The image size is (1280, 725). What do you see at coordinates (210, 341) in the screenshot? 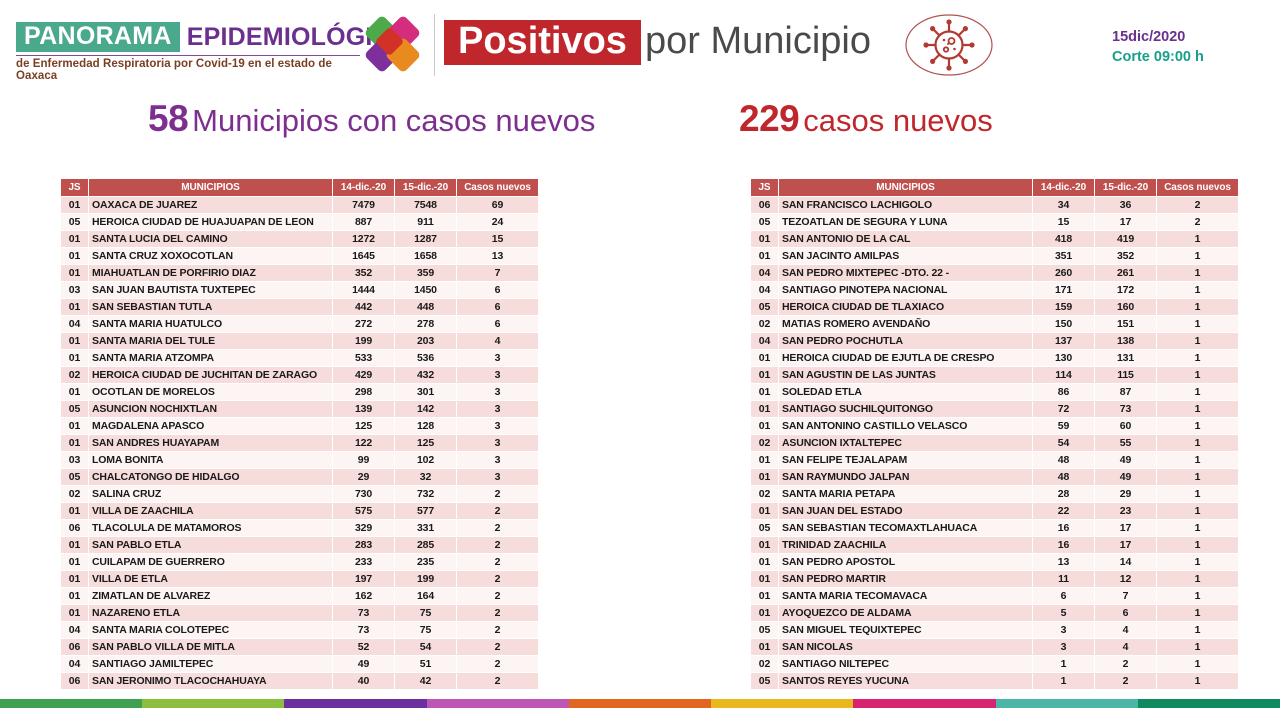
I see `cell-municipio: SANTA MARIA DEL TULE` at bounding box center [210, 341].